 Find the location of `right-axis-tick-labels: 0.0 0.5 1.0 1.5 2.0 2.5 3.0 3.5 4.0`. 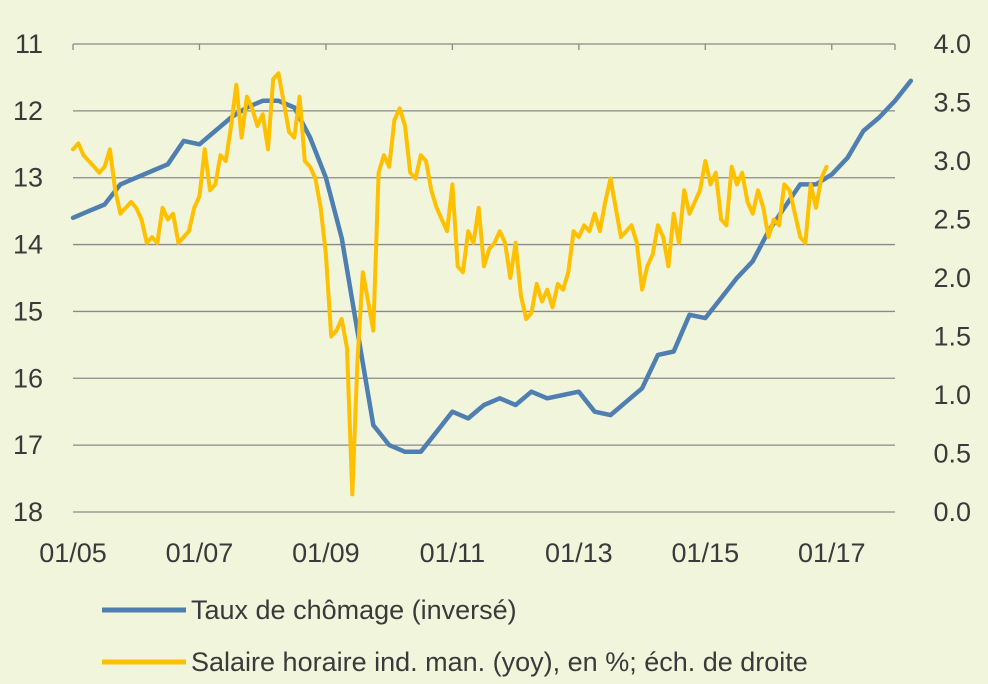

right-axis-tick-labels: 0.0 0.5 1.0 1.5 2.0 2.5 3.0 3.5 4.0 is located at coordinates (952, 278).